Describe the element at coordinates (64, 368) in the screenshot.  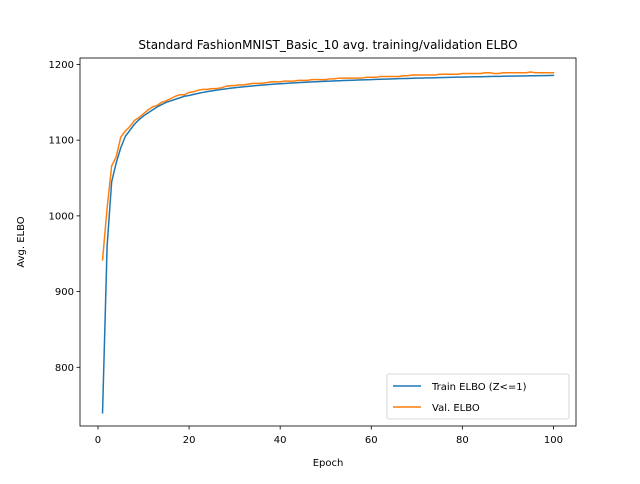
I see `y-tick-label: 800` at that location.